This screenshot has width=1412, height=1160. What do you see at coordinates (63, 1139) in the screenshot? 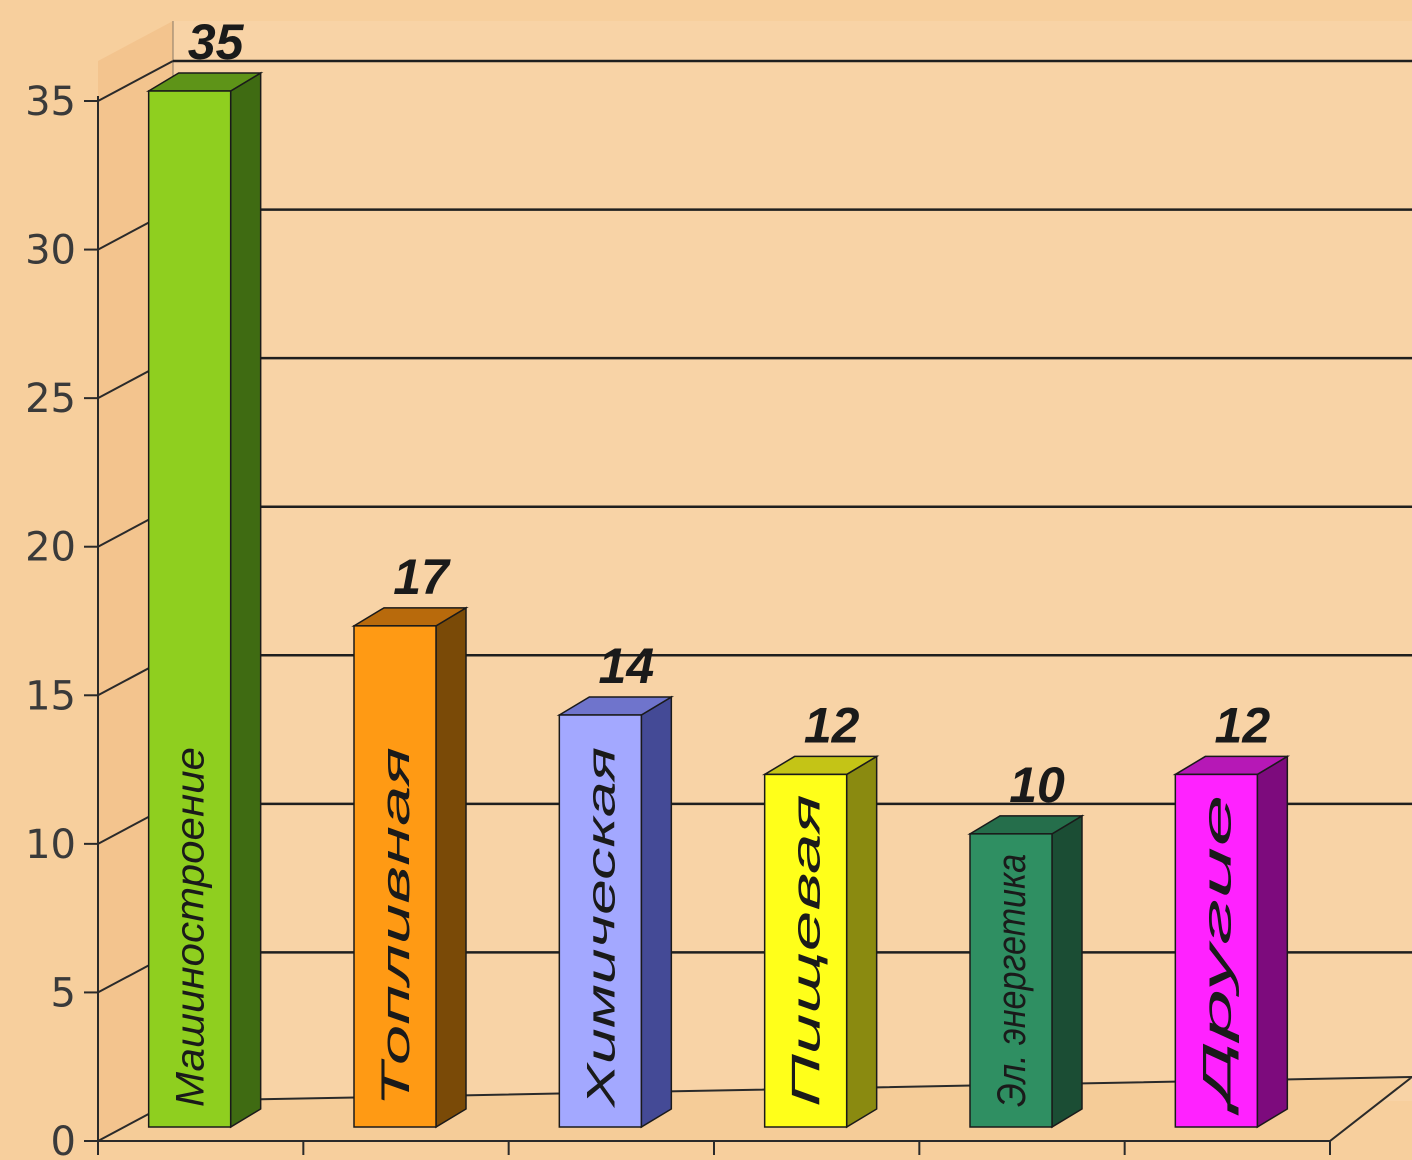
I see `y-tick-label: 0` at bounding box center [63, 1139].